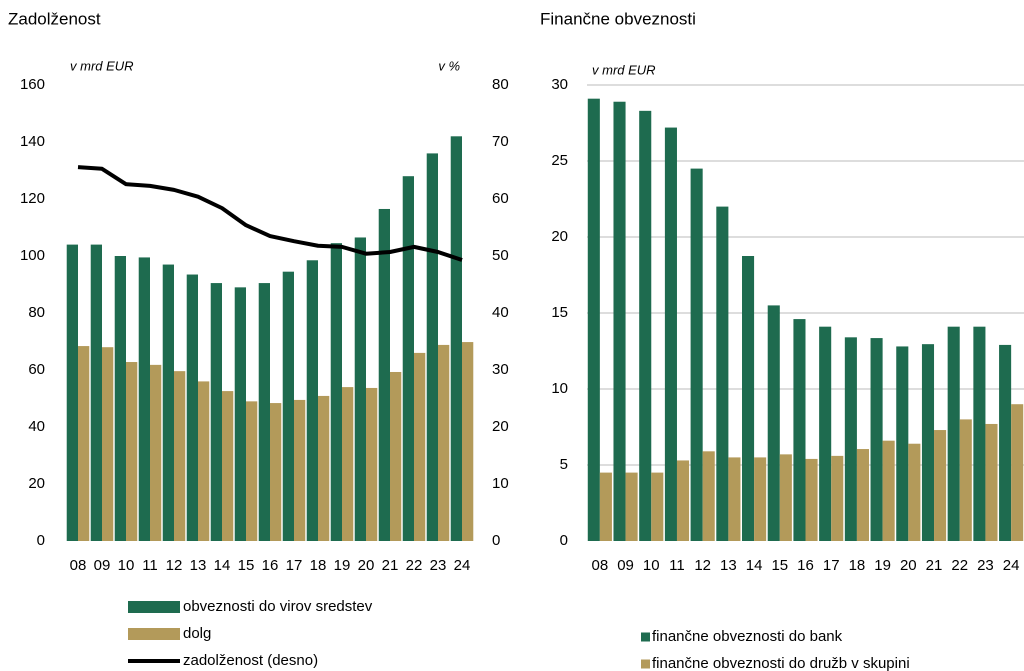  What do you see at coordinates (36, 312) in the screenshot?
I see `y-tick-label: 80` at bounding box center [36, 312].